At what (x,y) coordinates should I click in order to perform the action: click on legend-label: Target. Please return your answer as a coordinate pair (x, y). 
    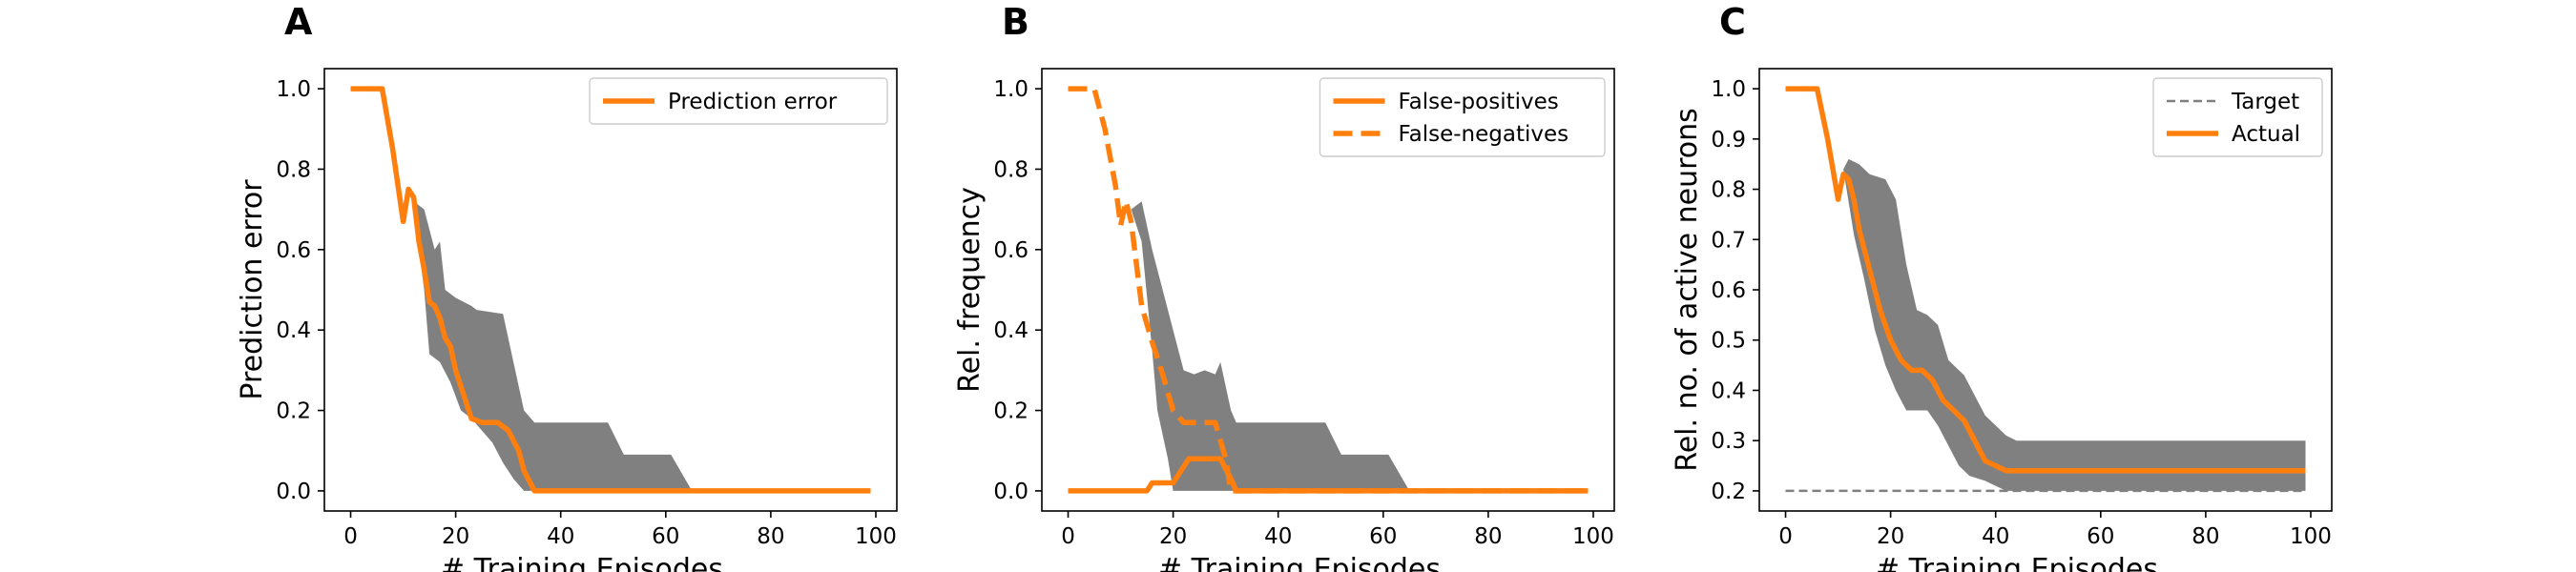
    Looking at the image, I should click on (2265, 102).